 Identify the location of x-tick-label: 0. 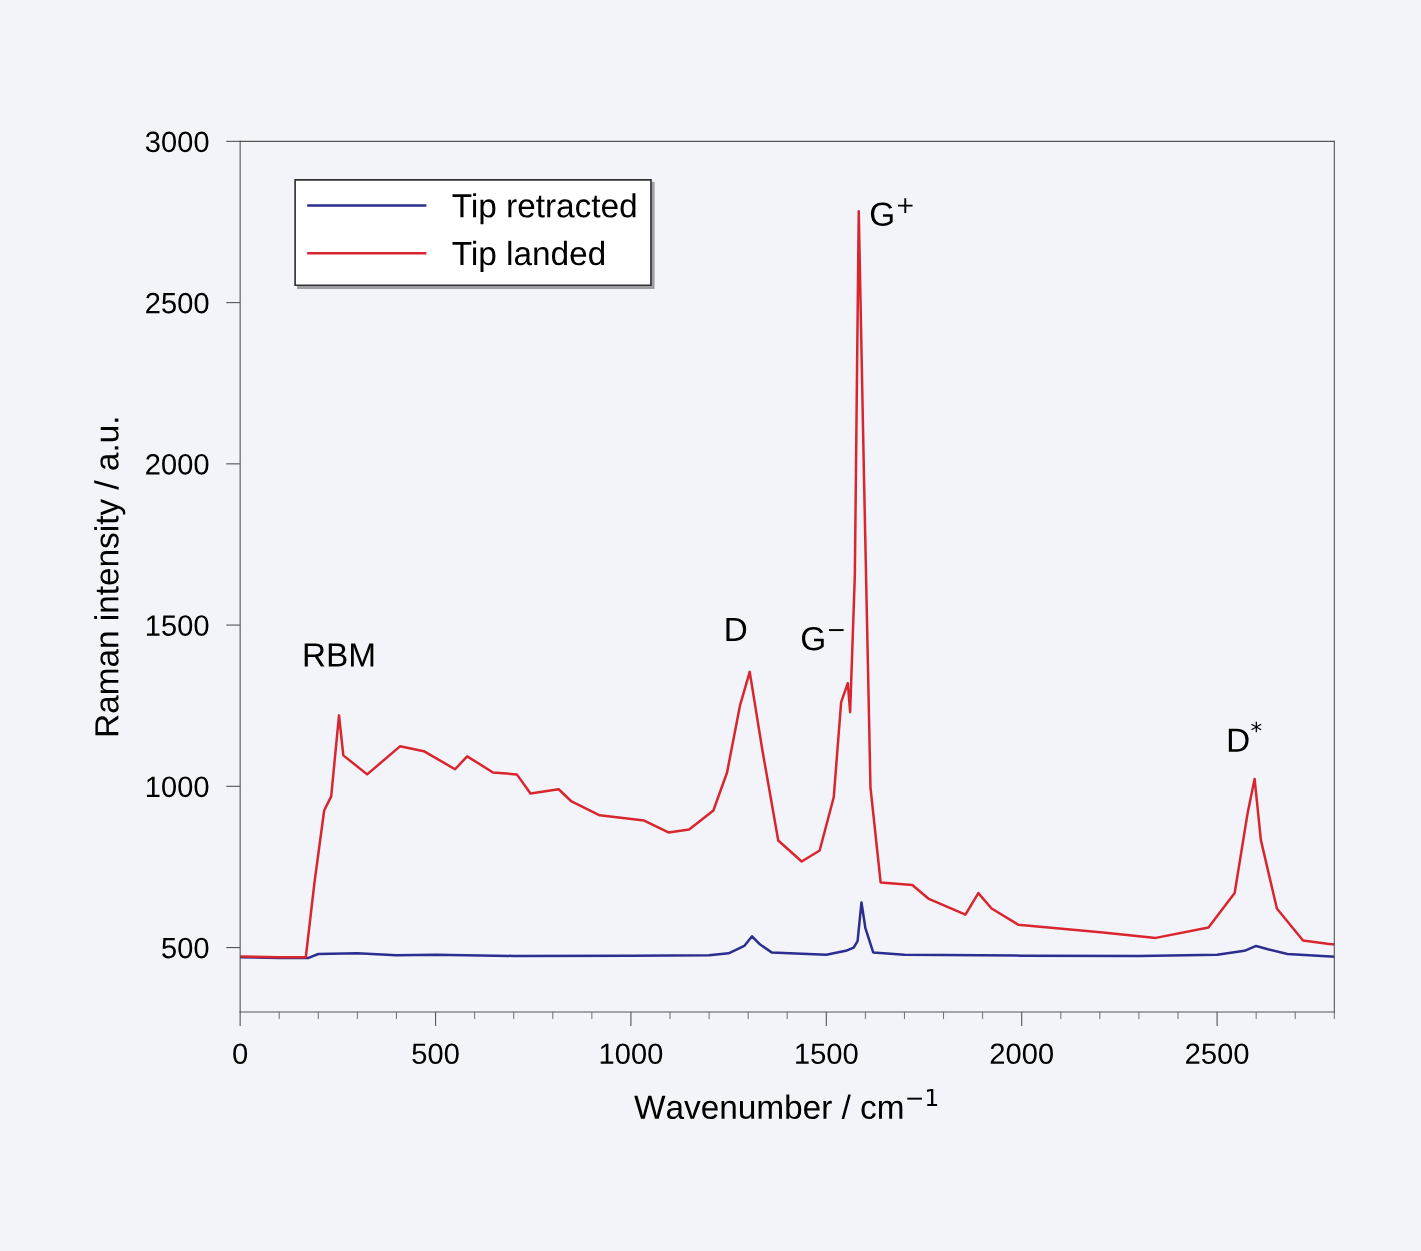
(240, 1054).